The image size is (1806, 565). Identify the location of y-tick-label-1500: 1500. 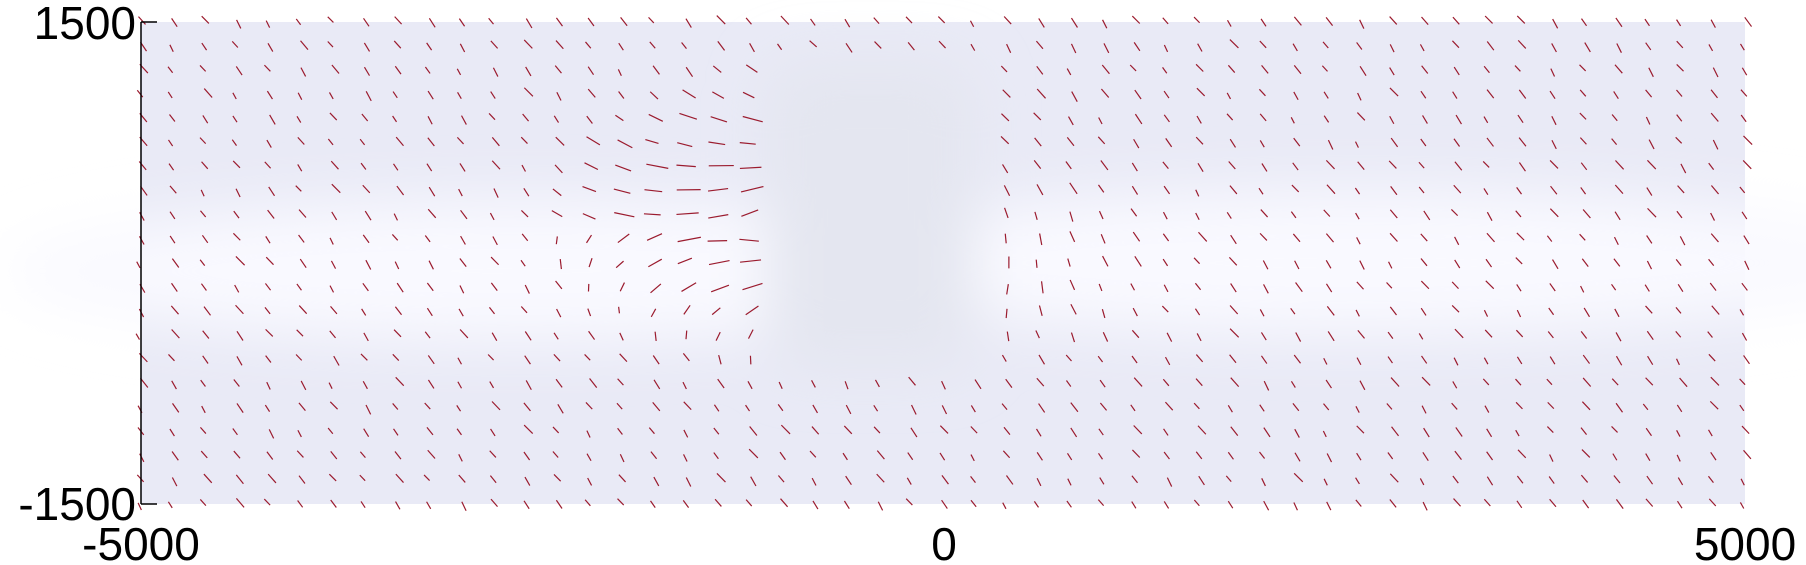
(85, 24).